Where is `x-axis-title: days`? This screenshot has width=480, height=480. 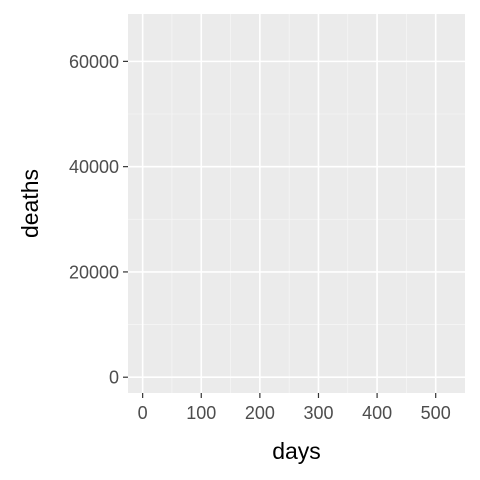
x-axis-title: days is located at coordinates (296, 451).